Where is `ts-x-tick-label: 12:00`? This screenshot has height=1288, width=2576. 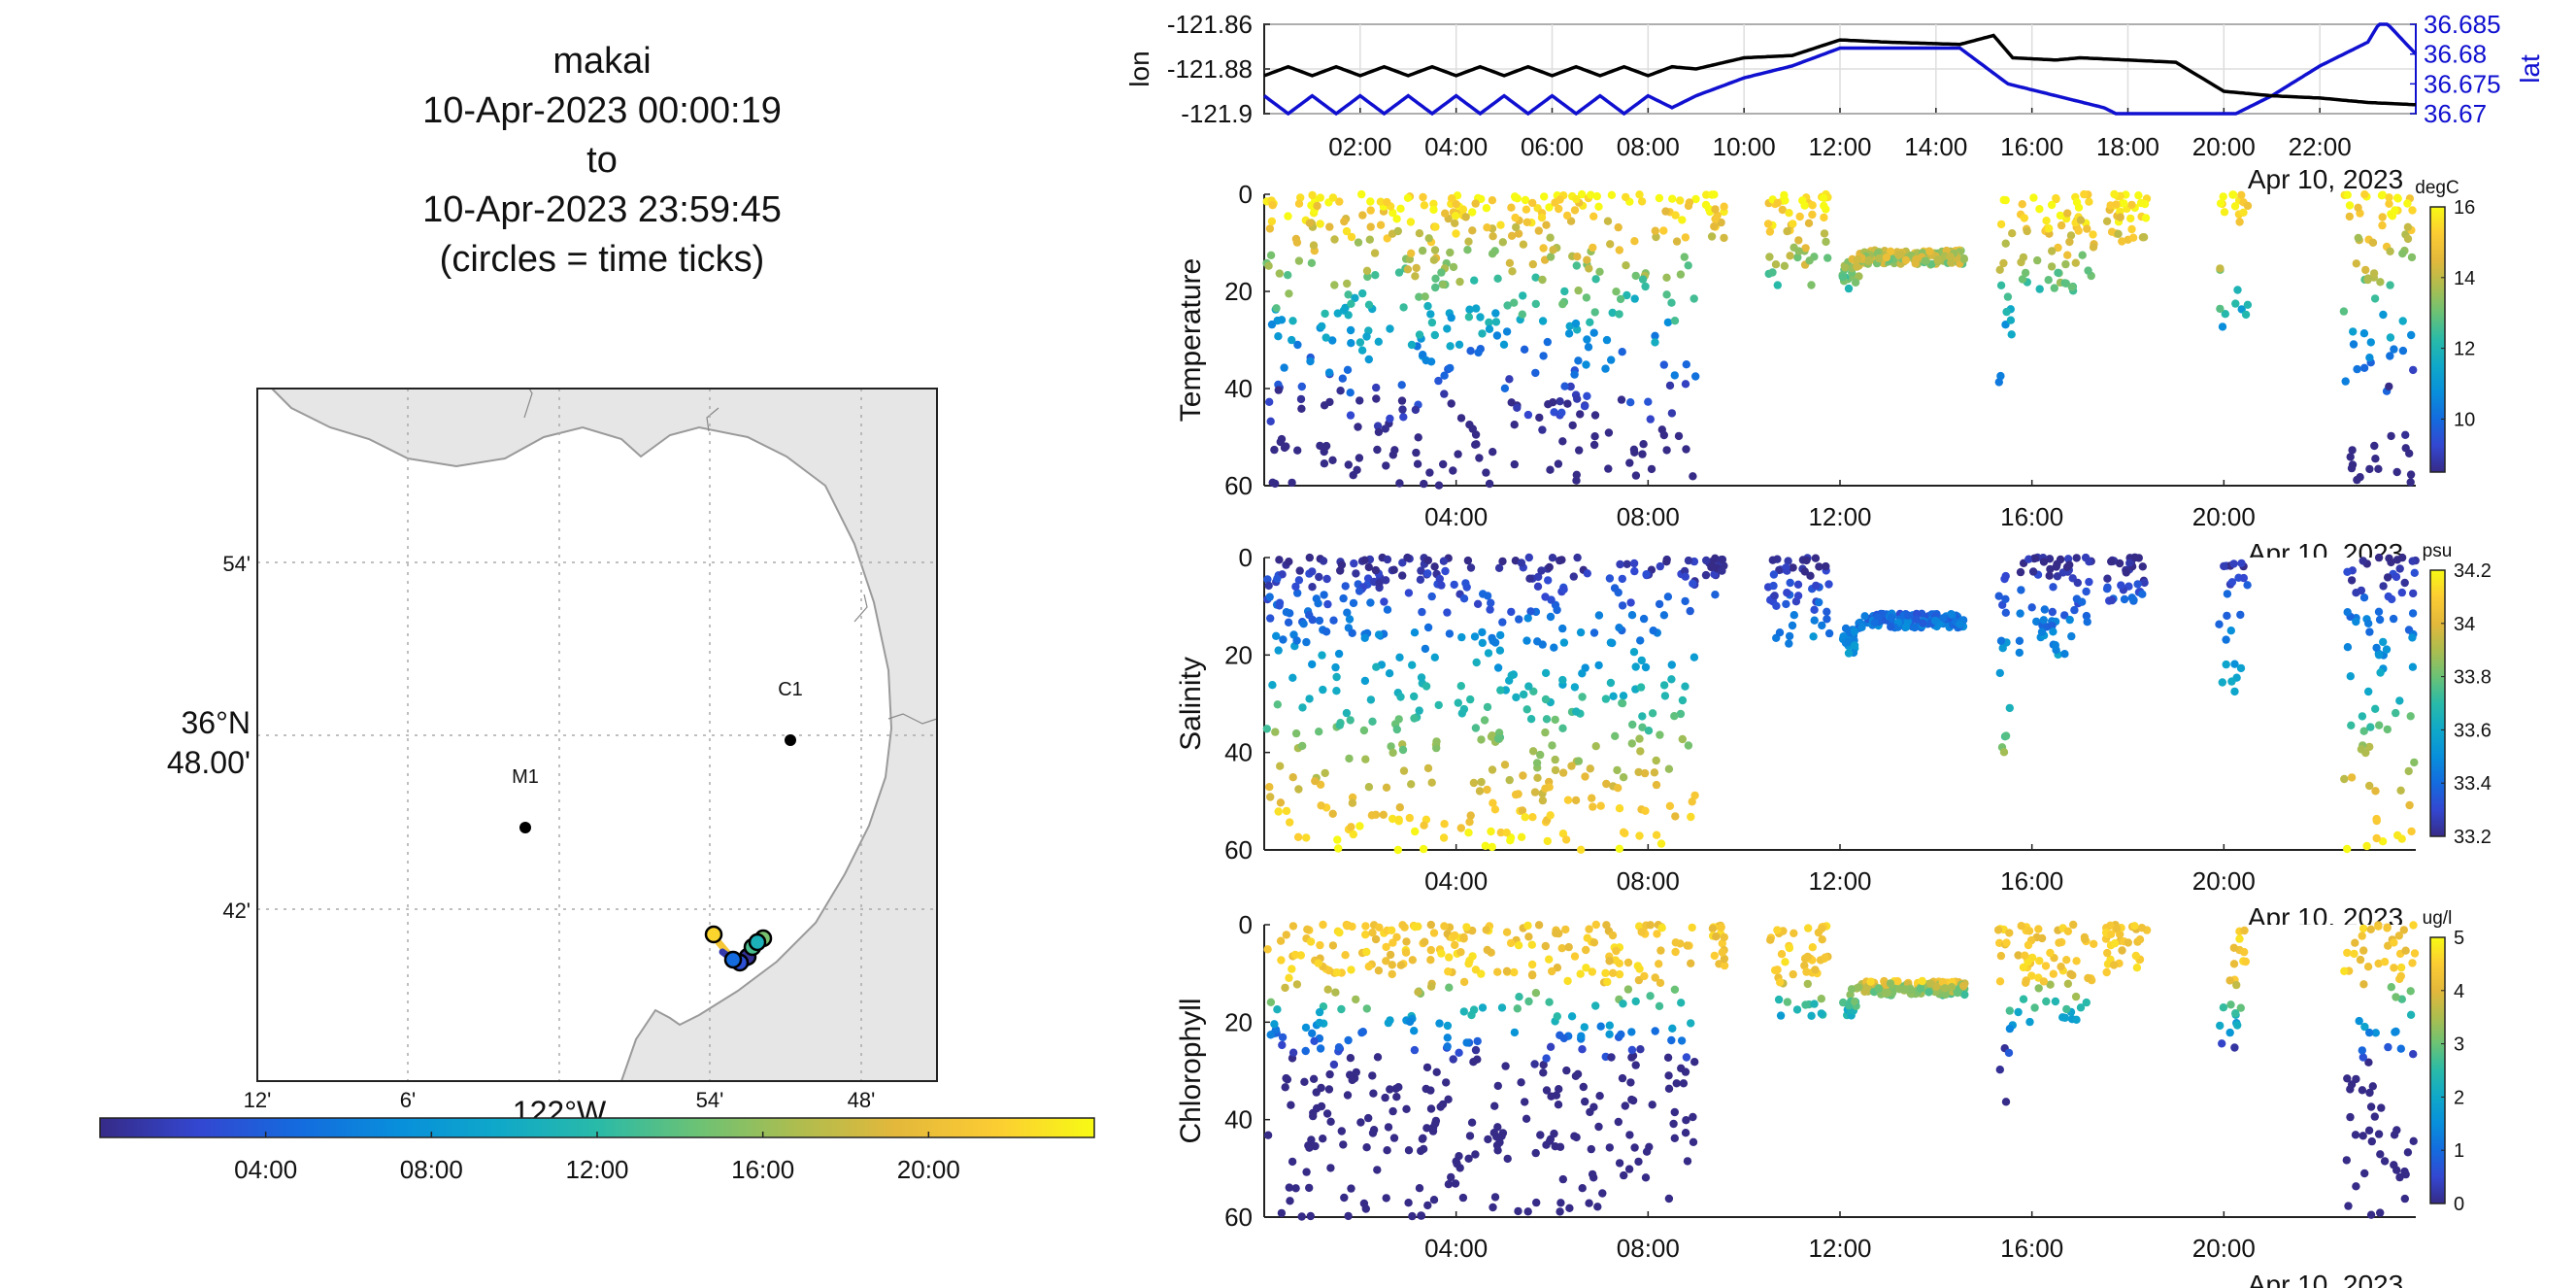
ts-x-tick-label: 12:00 is located at coordinates (1840, 146).